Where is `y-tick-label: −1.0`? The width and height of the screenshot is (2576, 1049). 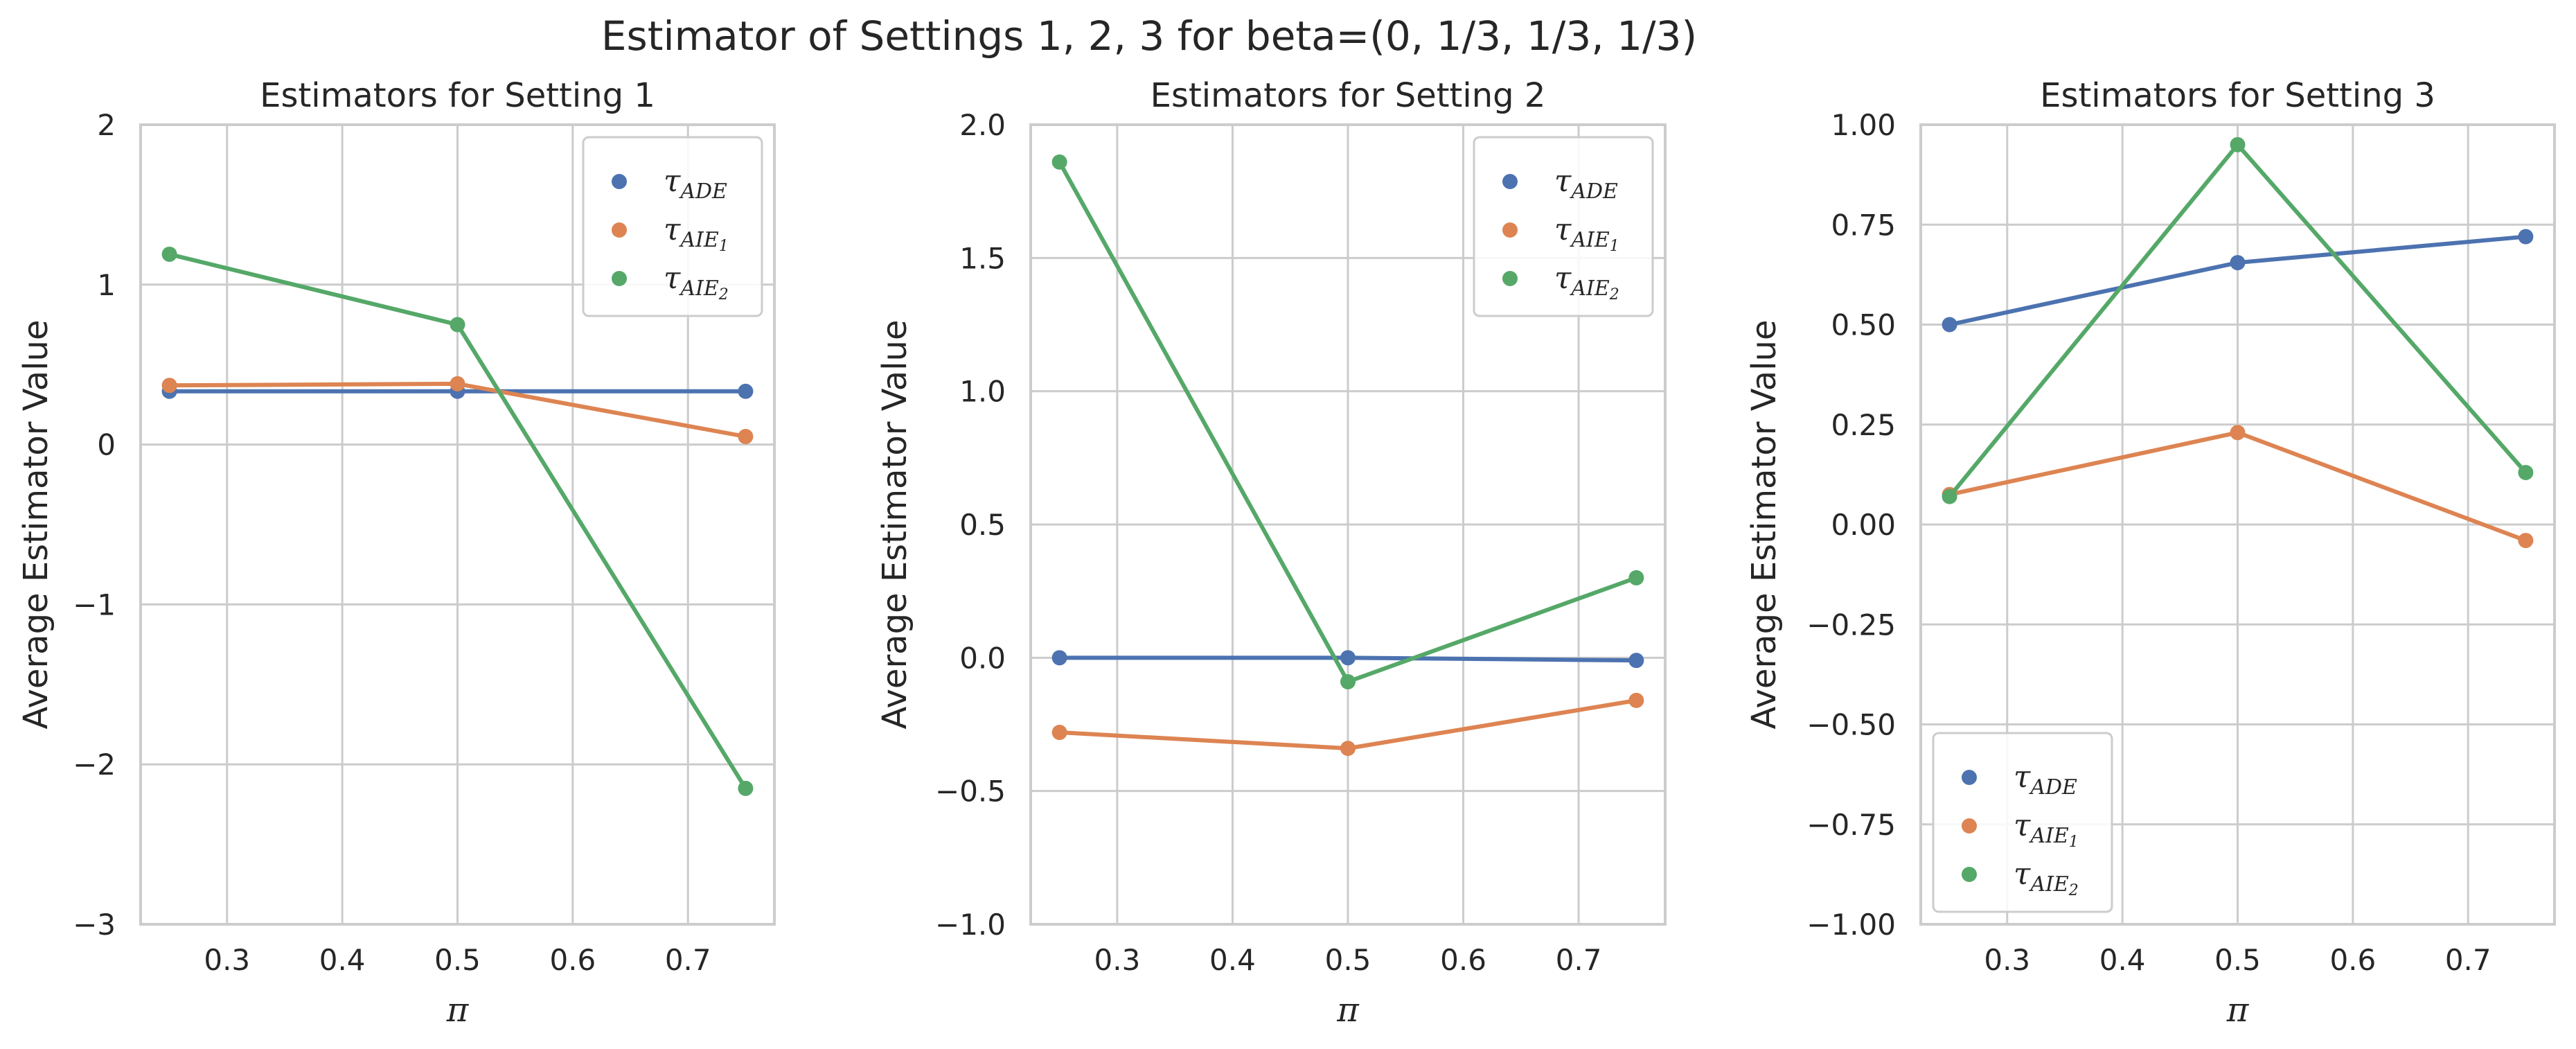 y-tick-label: −1.0 is located at coordinates (970, 925).